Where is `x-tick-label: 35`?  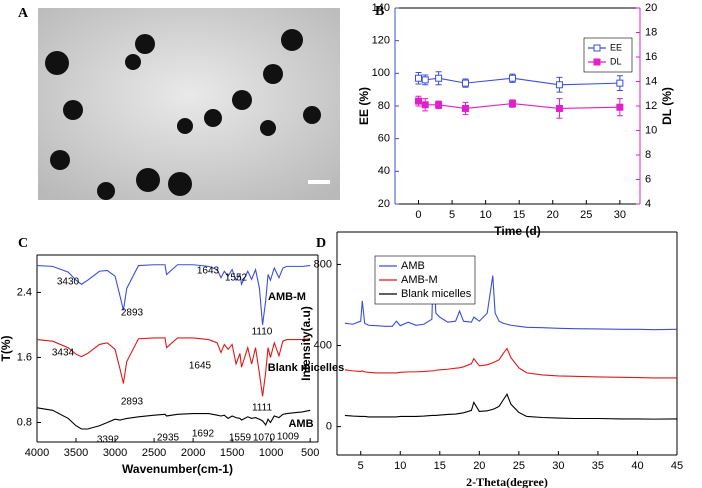
x-tick-label: 35 is located at coordinates (598, 466).